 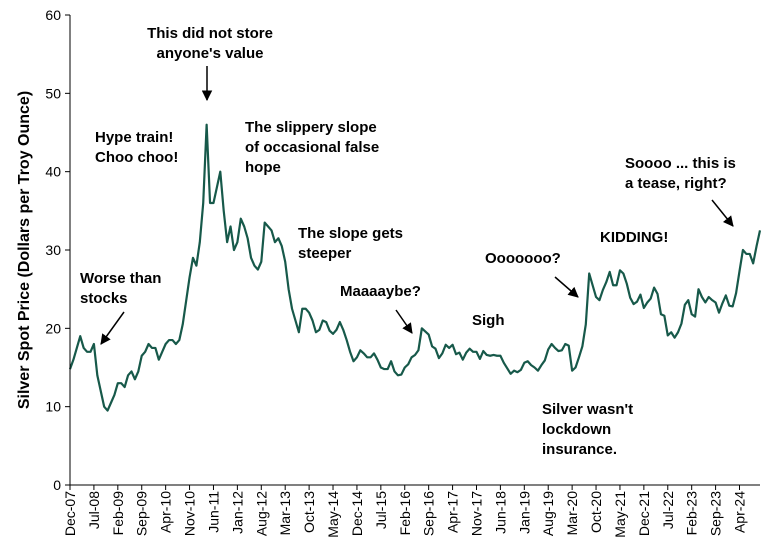 What do you see at coordinates (668, 510) in the screenshot?
I see `x-tick-label: Jul-22` at bounding box center [668, 510].